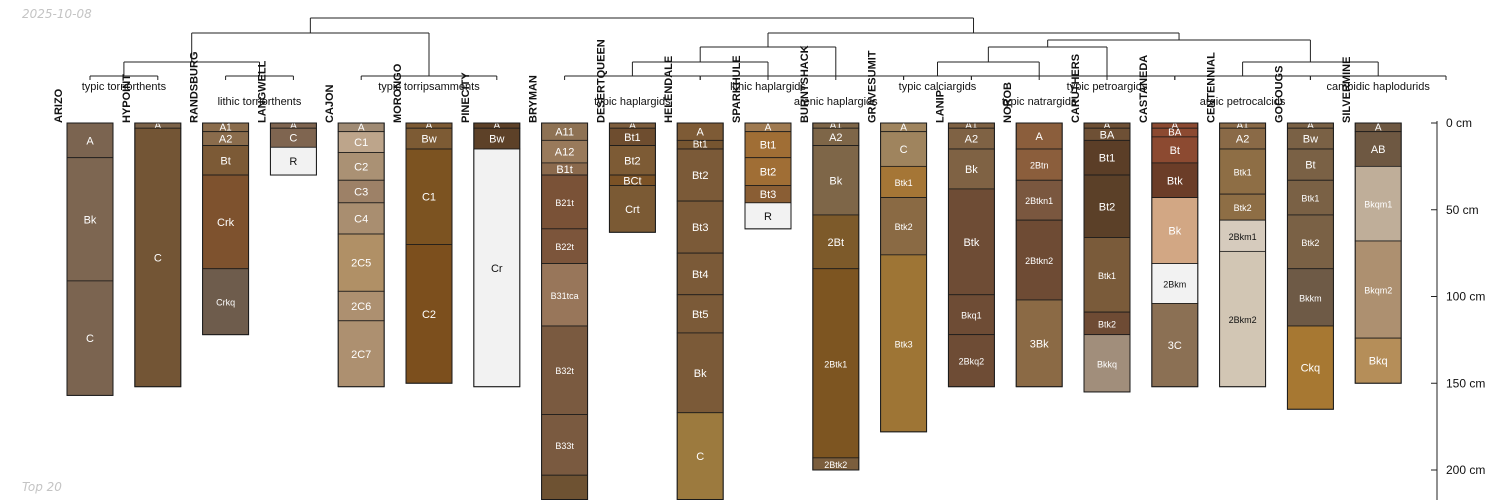  What do you see at coordinates (1465, 297) in the screenshot?
I see `depth-tick-label: 100 cm` at bounding box center [1465, 297].